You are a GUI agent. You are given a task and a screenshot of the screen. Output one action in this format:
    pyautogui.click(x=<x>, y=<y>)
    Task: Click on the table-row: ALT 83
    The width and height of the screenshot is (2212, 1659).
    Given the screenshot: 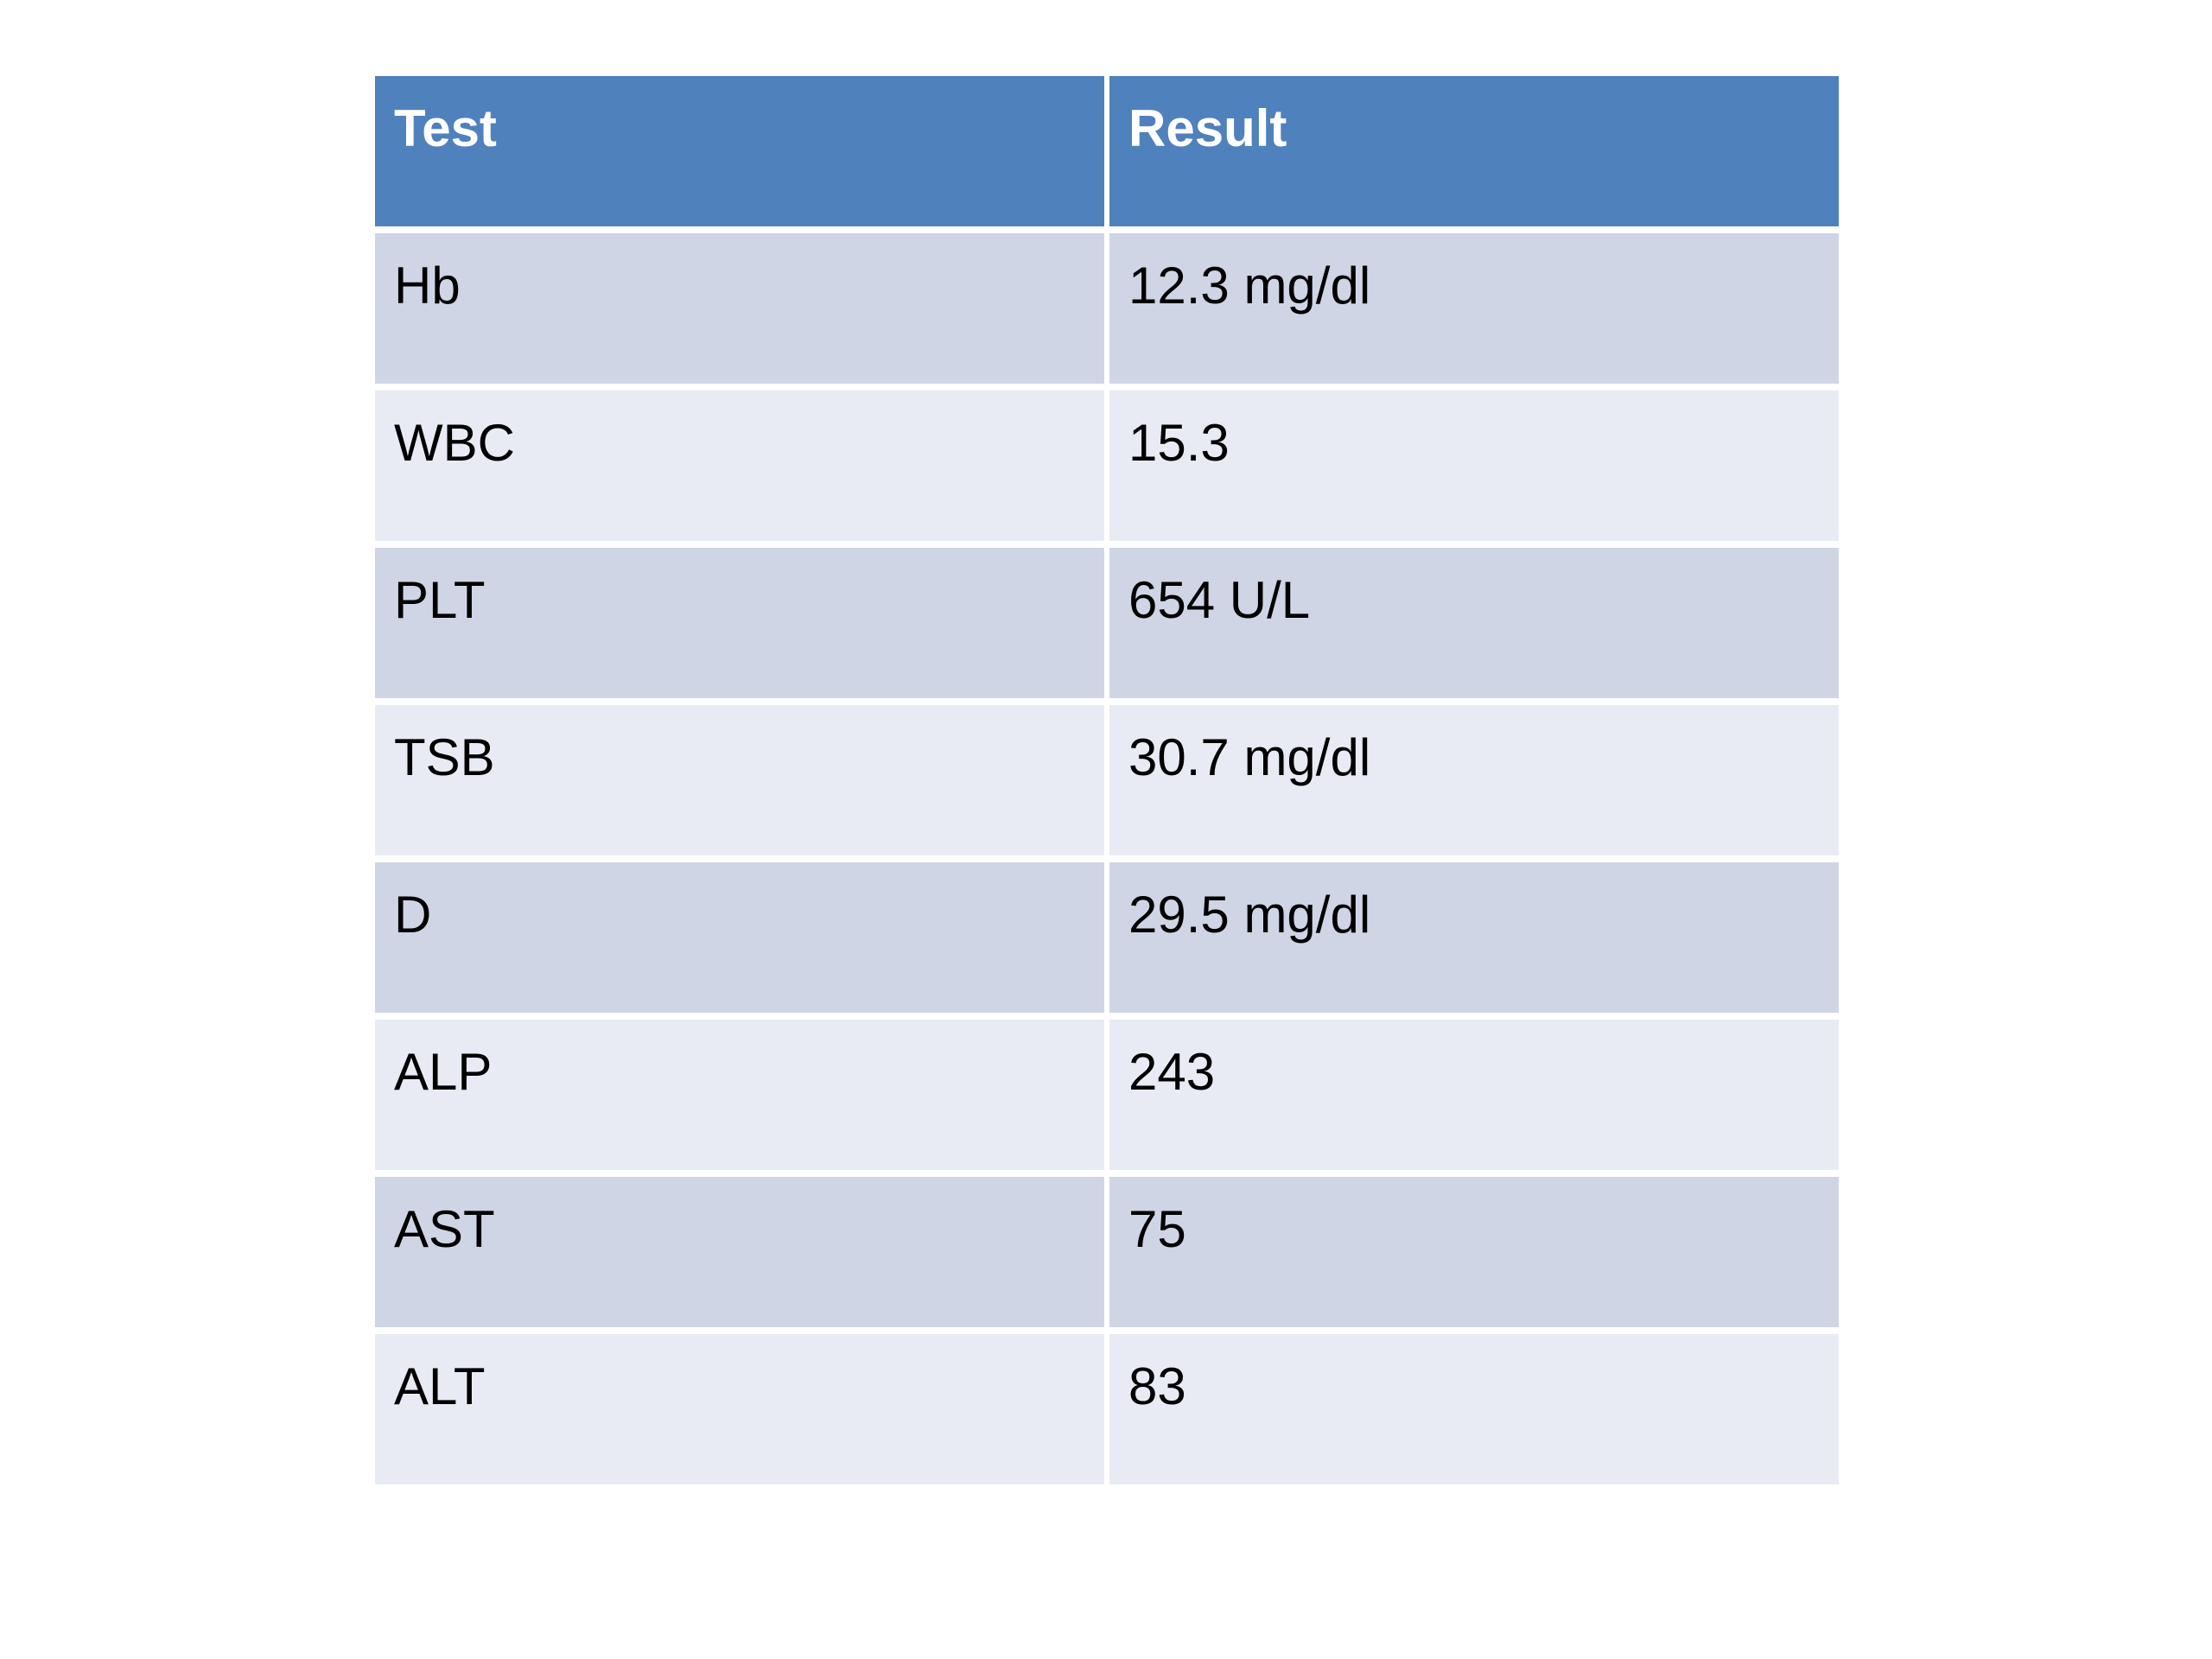 What is the action you would take?
    pyautogui.click(x=1107, y=1409)
    